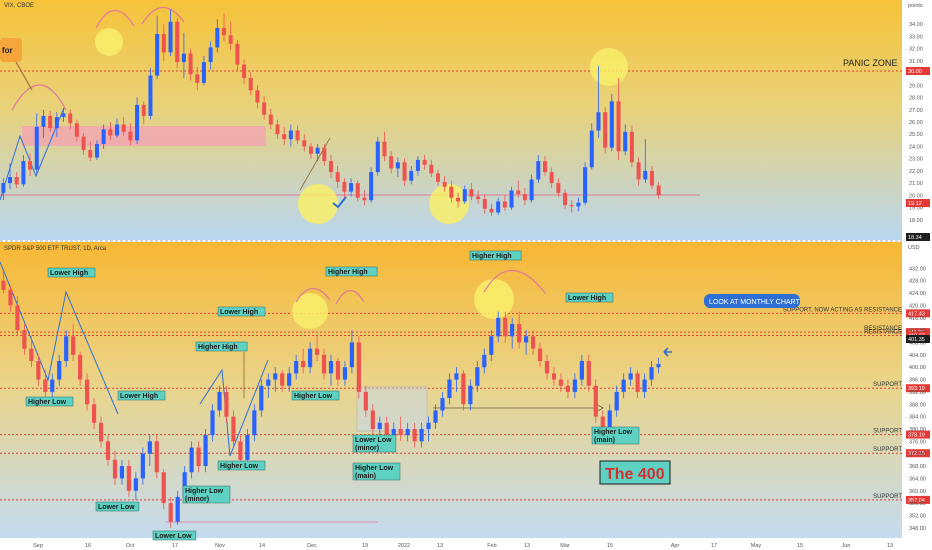  I want to click on time-tick-label: Feb, so click(491, 546).